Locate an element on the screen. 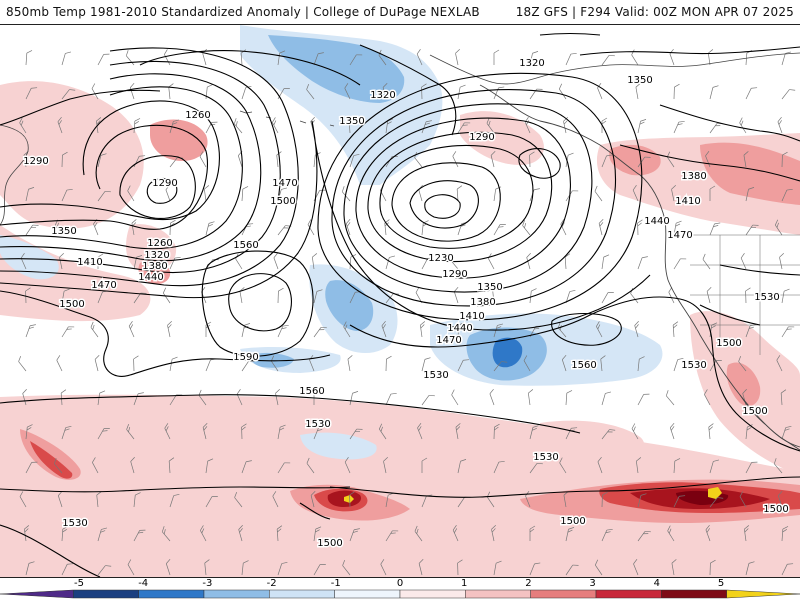  contour-label: 1320 is located at coordinates (156, 255).